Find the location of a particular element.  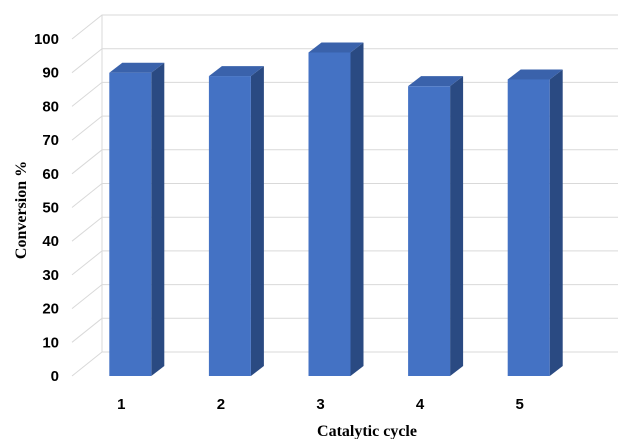

y-tick-label: 10 is located at coordinates (50, 342).